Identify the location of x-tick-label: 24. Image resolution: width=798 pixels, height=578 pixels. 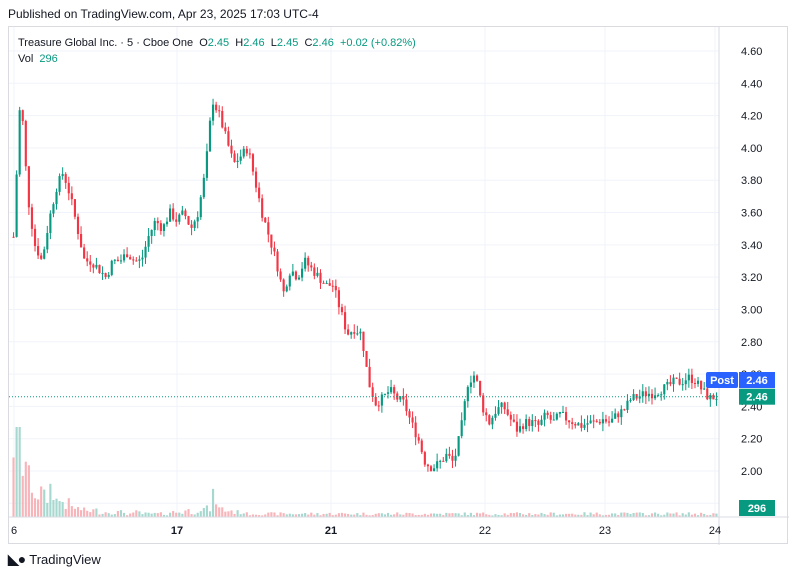
(715, 531).